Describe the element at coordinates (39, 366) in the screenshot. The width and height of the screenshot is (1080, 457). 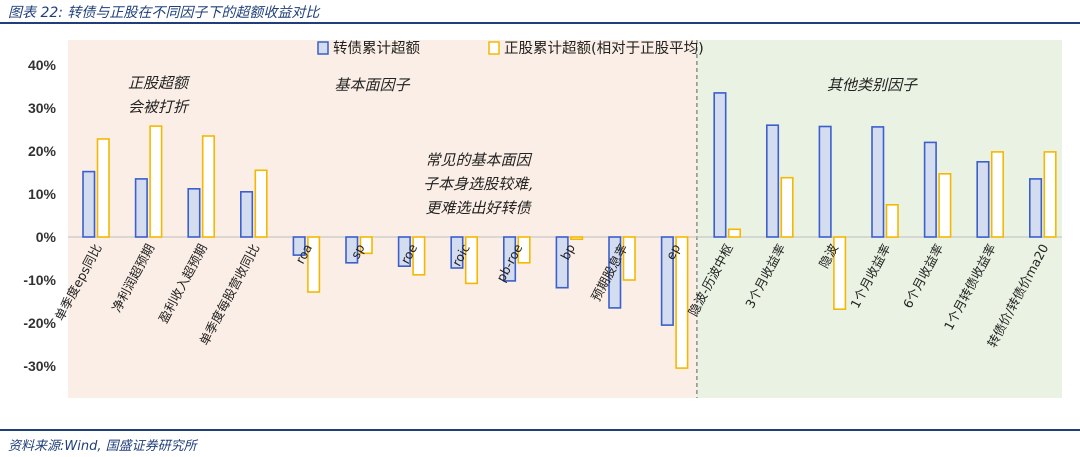
I see `y-tick-label: -30%` at that location.